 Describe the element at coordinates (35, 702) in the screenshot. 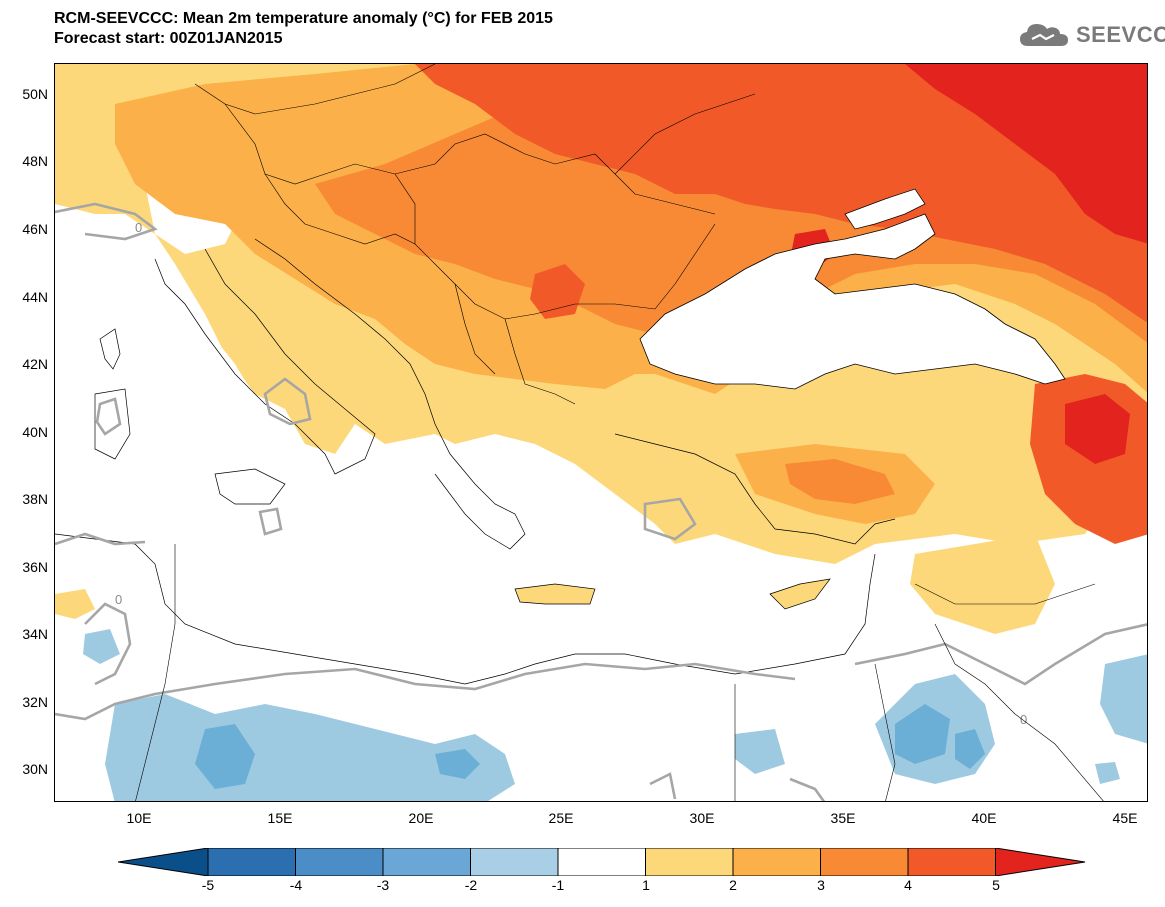

I see `lat-label: 32N` at that location.